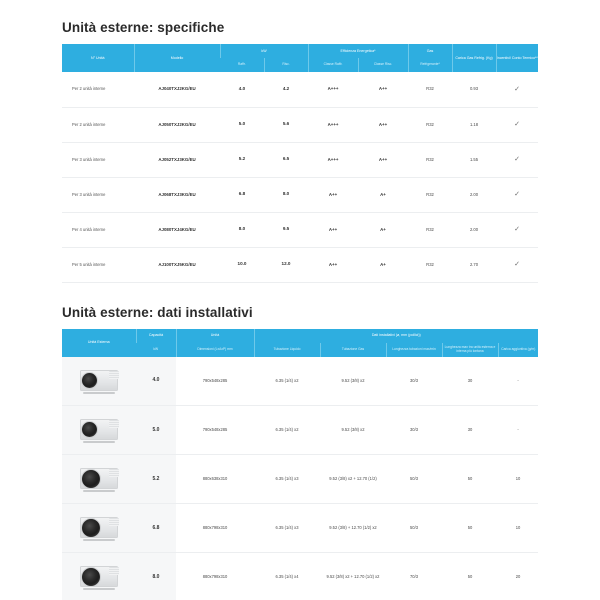  Describe the element at coordinates (358, 51) in the screenshot. I see `th-group-efficienza: Efficienza Energetica*` at that location.